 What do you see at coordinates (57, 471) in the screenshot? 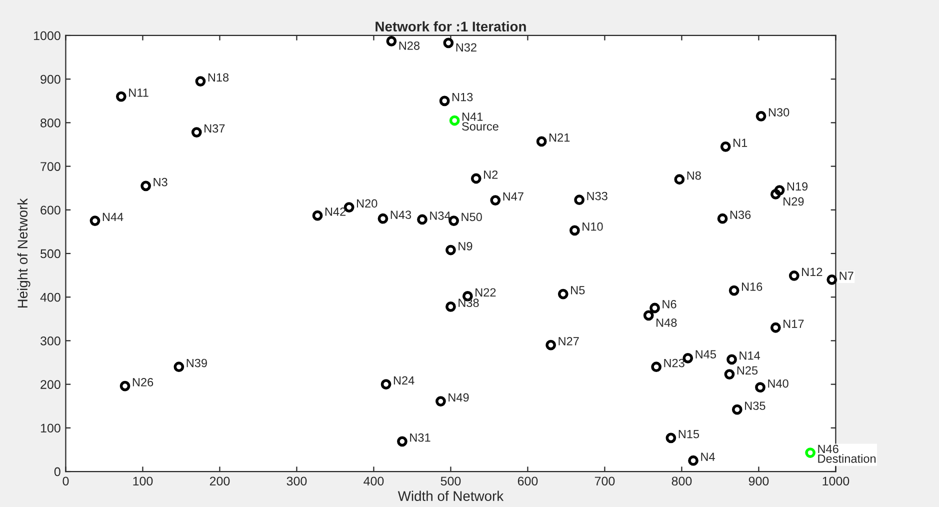
I see `y-tick-label: 0` at bounding box center [57, 471].